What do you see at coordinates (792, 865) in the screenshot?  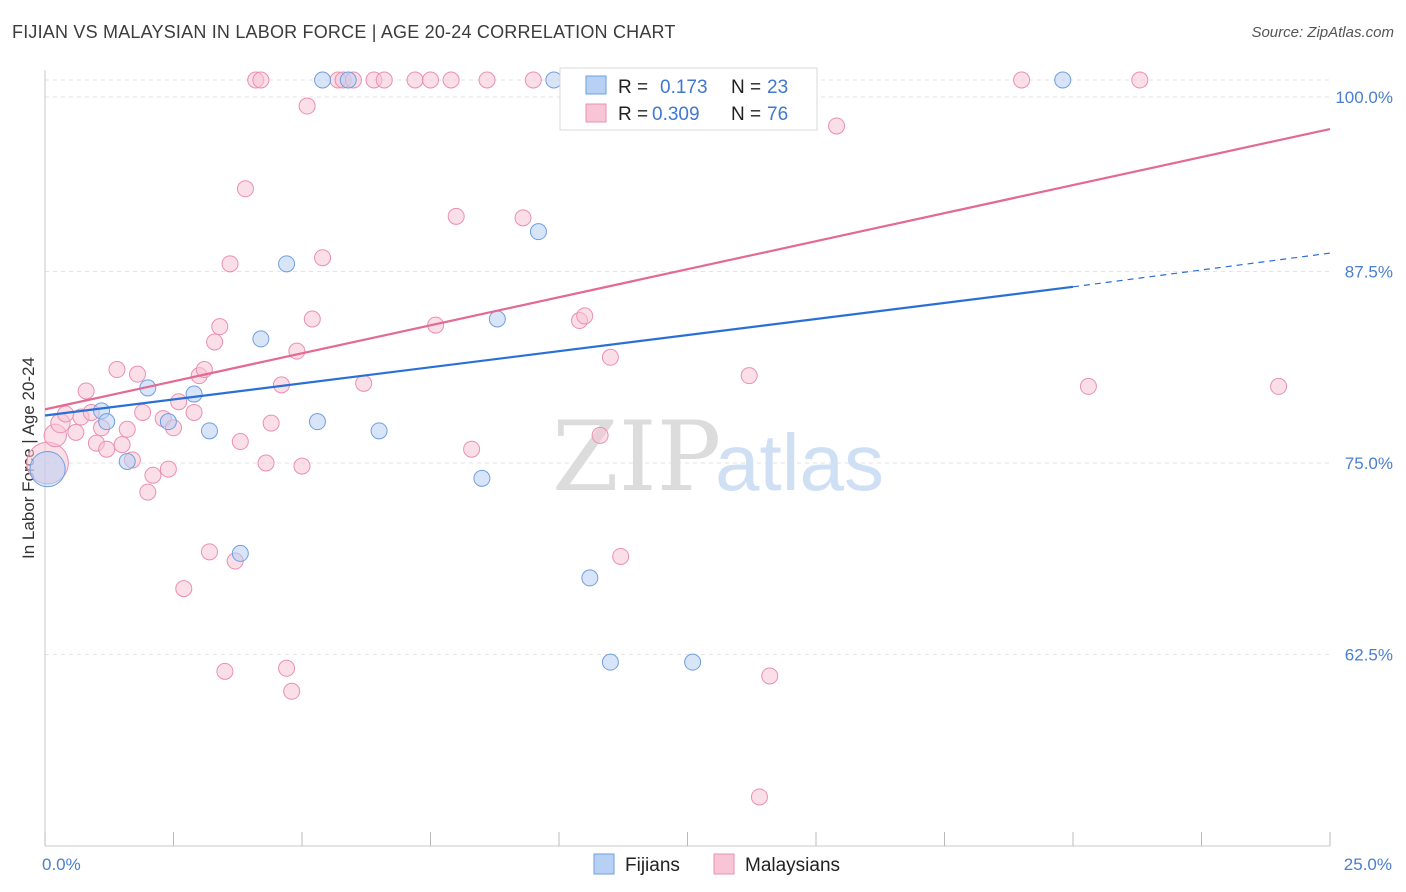 I see `bottom-legend-label-malaysians: Malaysians` at bounding box center [792, 865].